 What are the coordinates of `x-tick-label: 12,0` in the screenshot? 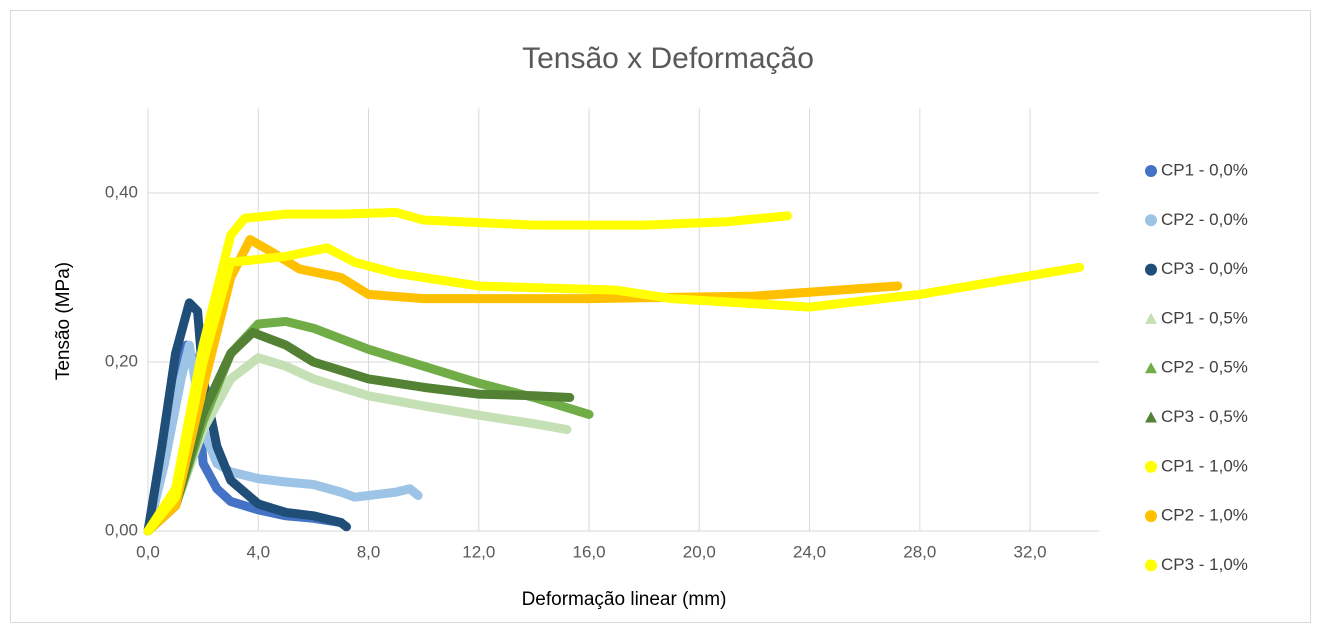 It's located at (478, 551).